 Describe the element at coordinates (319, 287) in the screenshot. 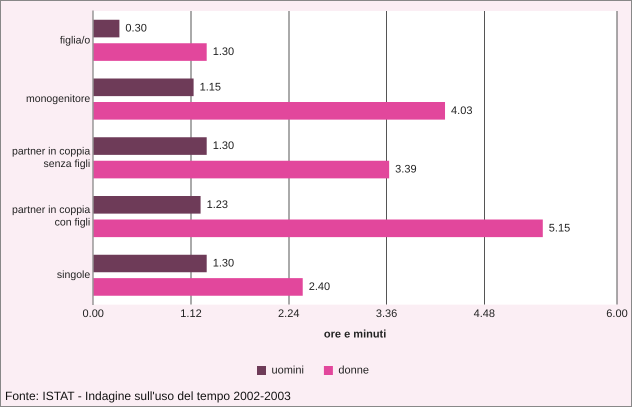

I see `data-label: 2.40` at that location.